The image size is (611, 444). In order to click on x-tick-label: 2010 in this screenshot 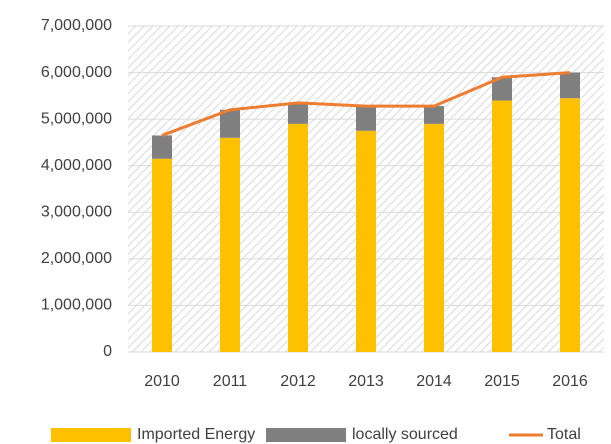, I will do `click(162, 381)`.